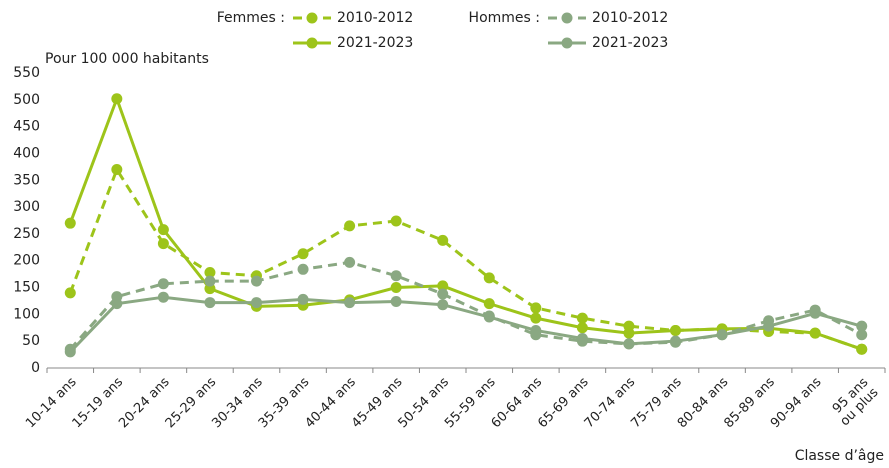  Describe the element at coordinates (796, 403) in the screenshot. I see `x-tick-label: 90-94 ans` at that location.